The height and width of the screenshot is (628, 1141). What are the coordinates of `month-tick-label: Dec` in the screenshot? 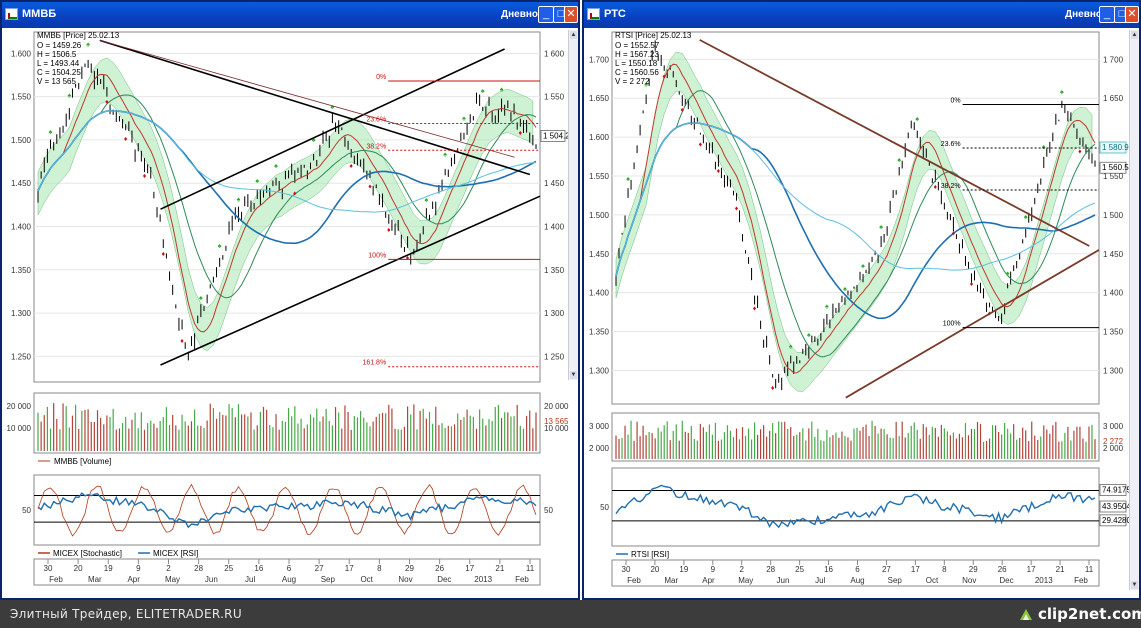 It's located at (1006, 580).